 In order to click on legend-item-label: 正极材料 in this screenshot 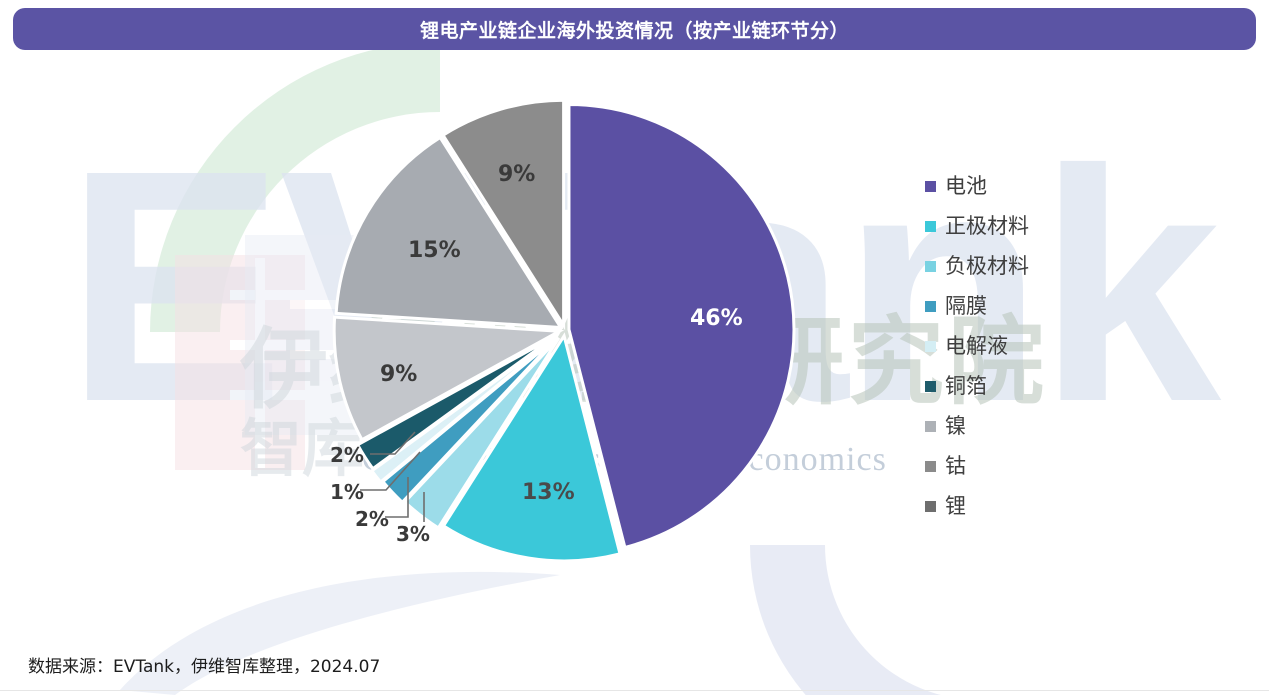, I will do `click(987, 225)`.